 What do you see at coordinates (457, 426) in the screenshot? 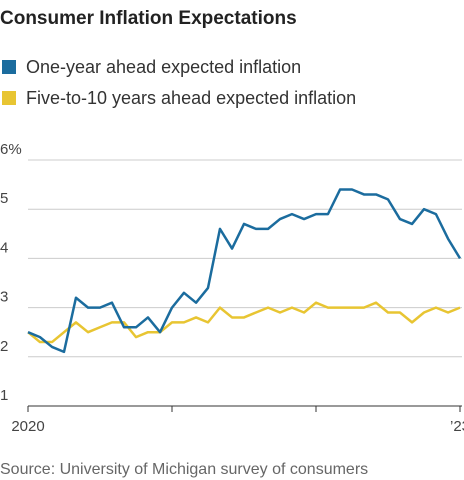
I see `x-tick-label: ’23` at bounding box center [457, 426].